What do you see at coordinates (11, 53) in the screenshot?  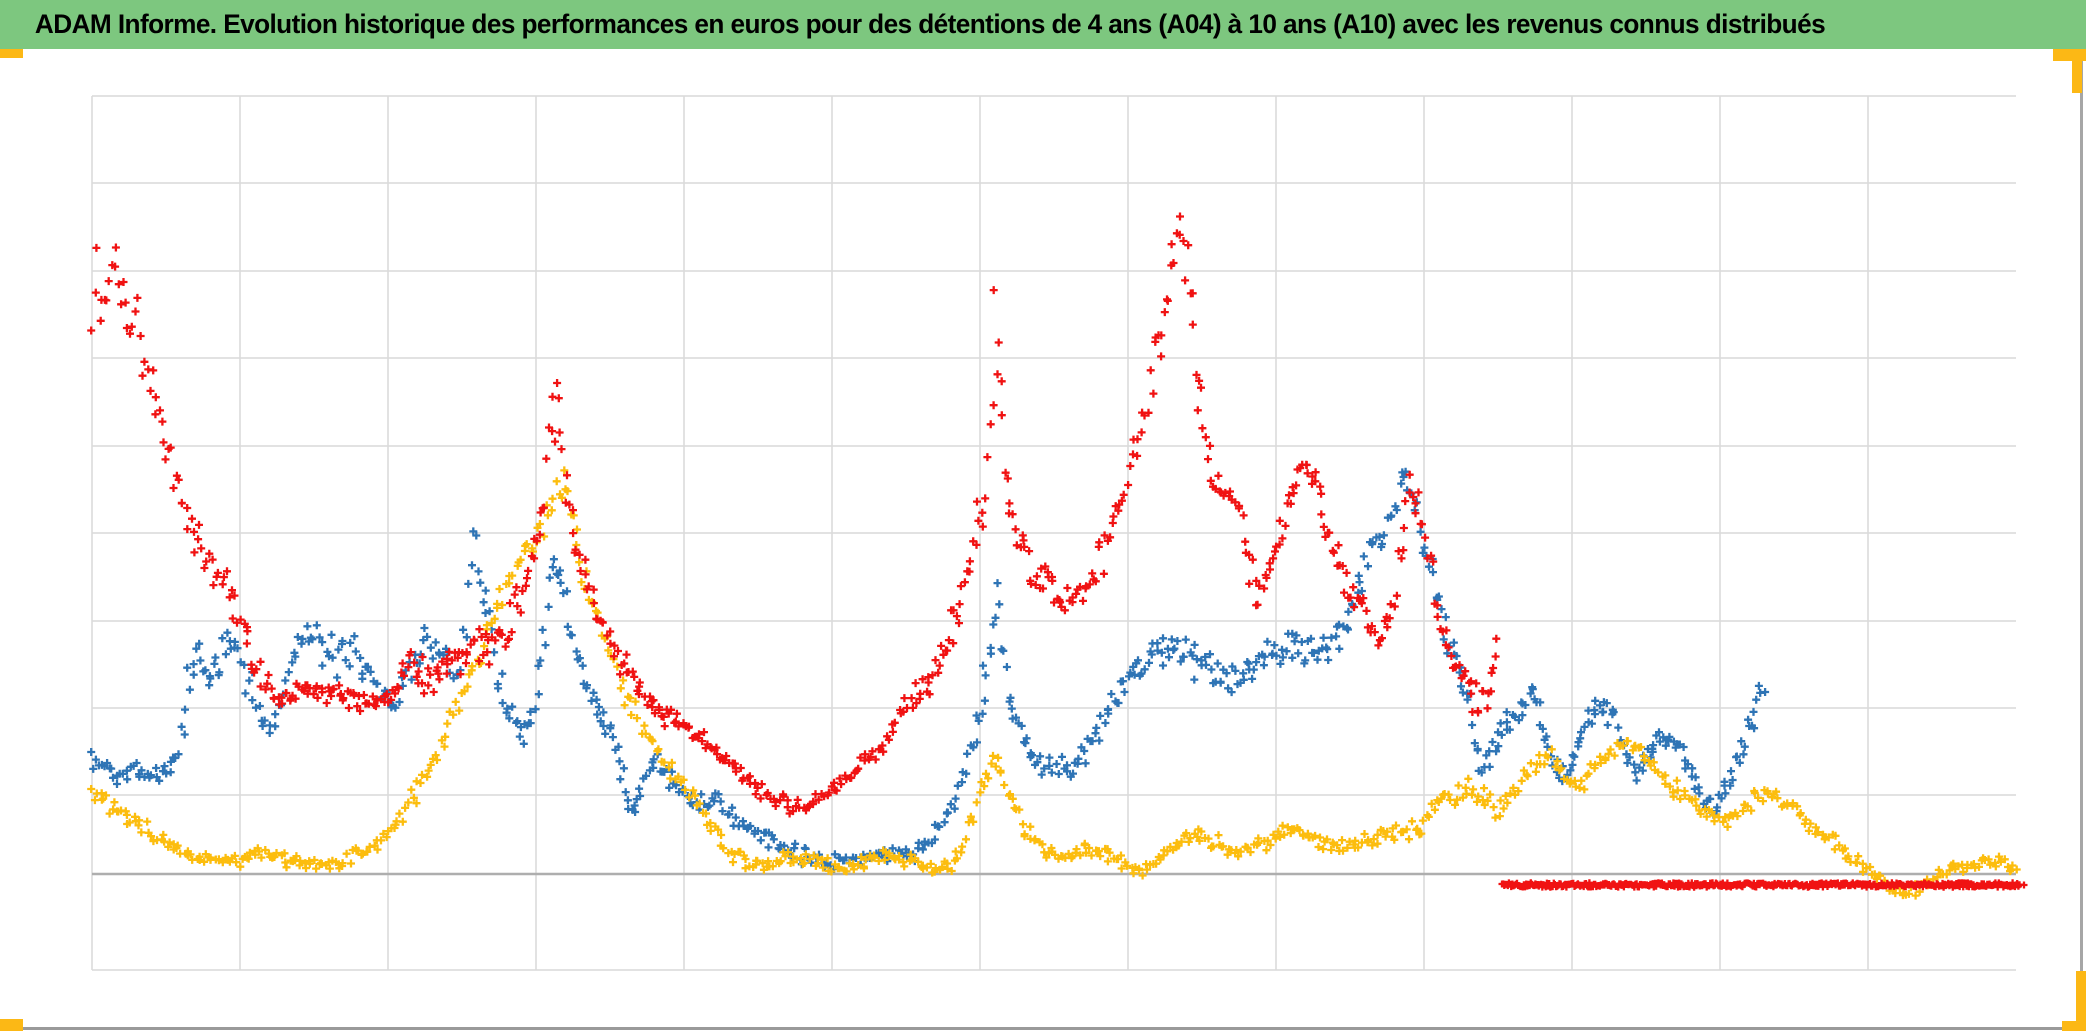 I see `selection-handle-top-left` at bounding box center [11, 53].